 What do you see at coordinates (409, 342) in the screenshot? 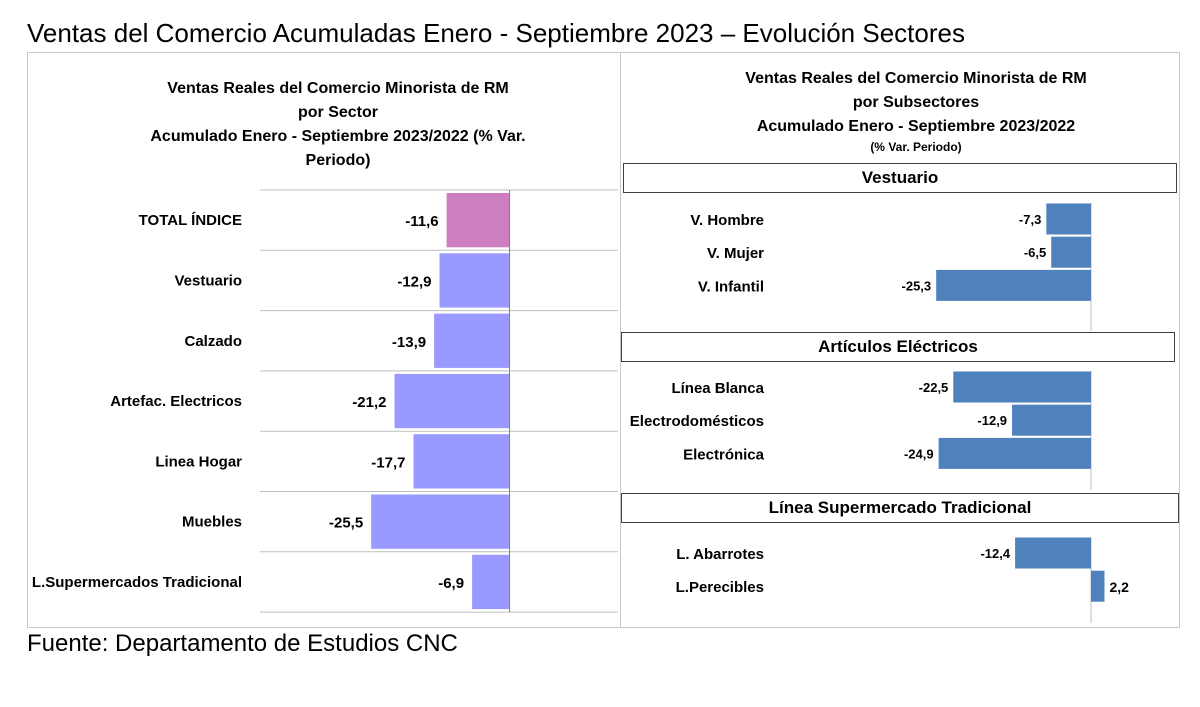
I see `sector-value-label: -13,9` at bounding box center [409, 342].